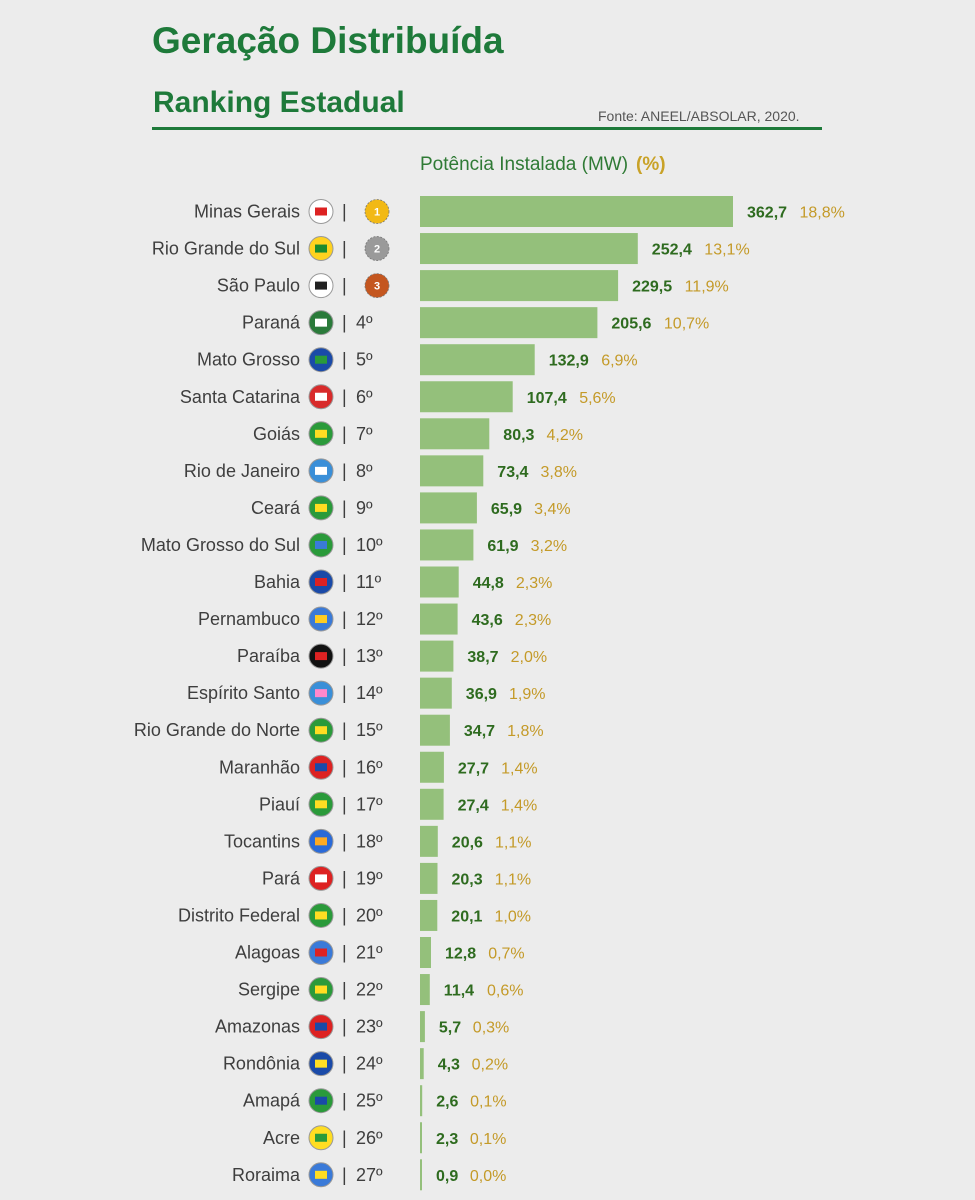  I want to click on state-name: Tocantins, so click(262, 841).